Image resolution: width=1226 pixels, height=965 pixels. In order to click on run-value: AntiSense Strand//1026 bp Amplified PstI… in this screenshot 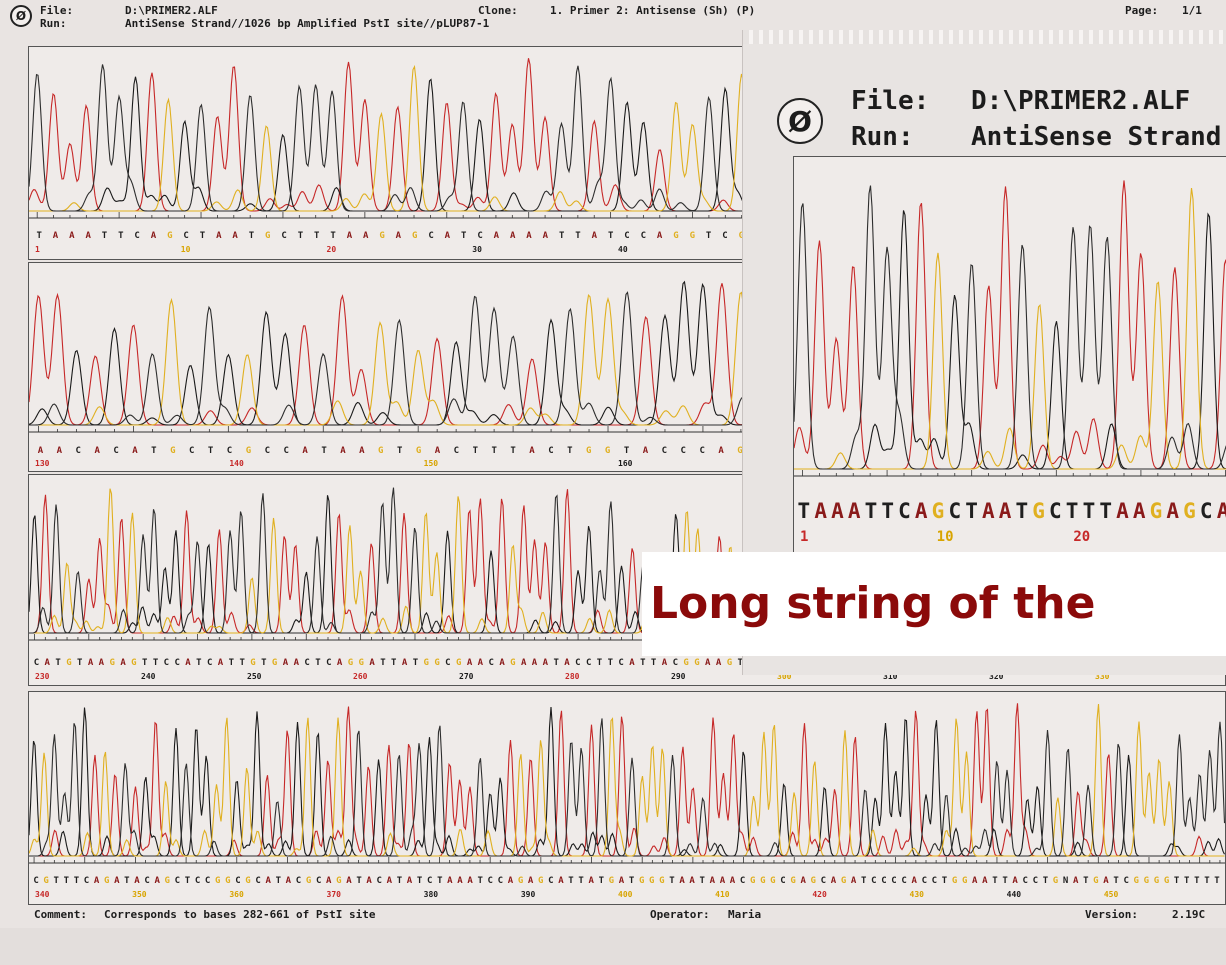, I will do `click(307, 23)`.